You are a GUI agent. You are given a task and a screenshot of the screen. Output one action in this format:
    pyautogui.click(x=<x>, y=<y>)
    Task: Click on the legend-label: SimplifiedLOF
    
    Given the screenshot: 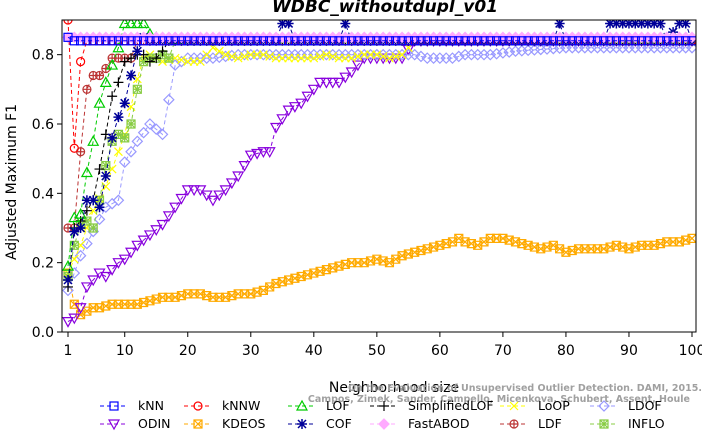 What is the action you would take?
    pyautogui.click(x=451, y=405)
    